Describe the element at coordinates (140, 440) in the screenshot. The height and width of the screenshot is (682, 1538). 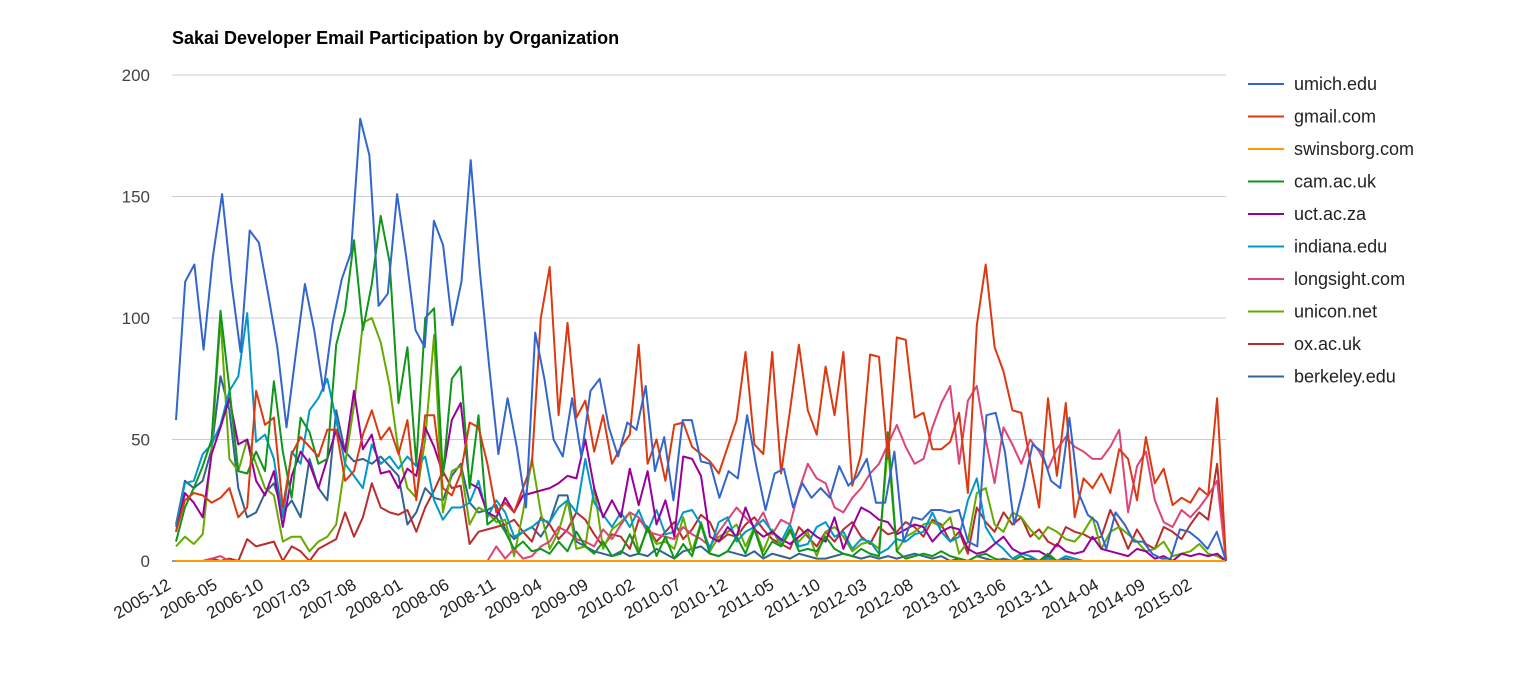
I see `y-tick-label: 50` at that location.